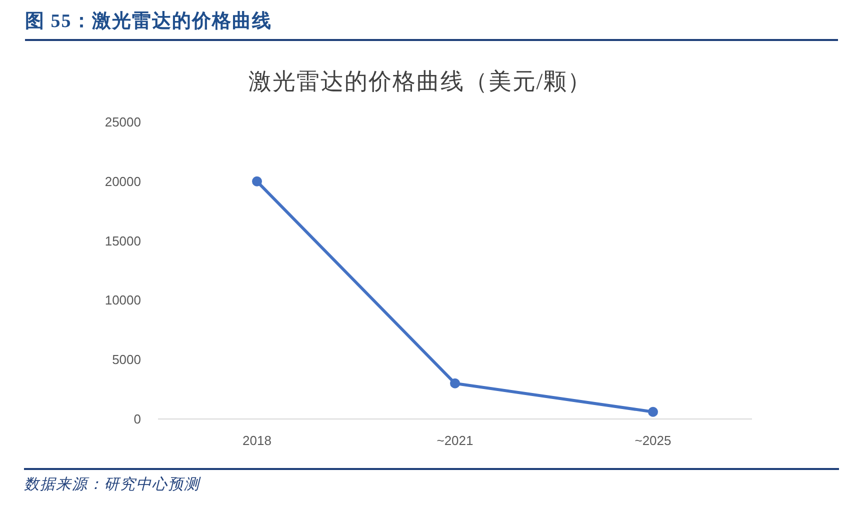 The height and width of the screenshot is (508, 867). I want to click on chart-subtitle: 激光雷达的价格曲线（美元/颗）, so click(420, 81).